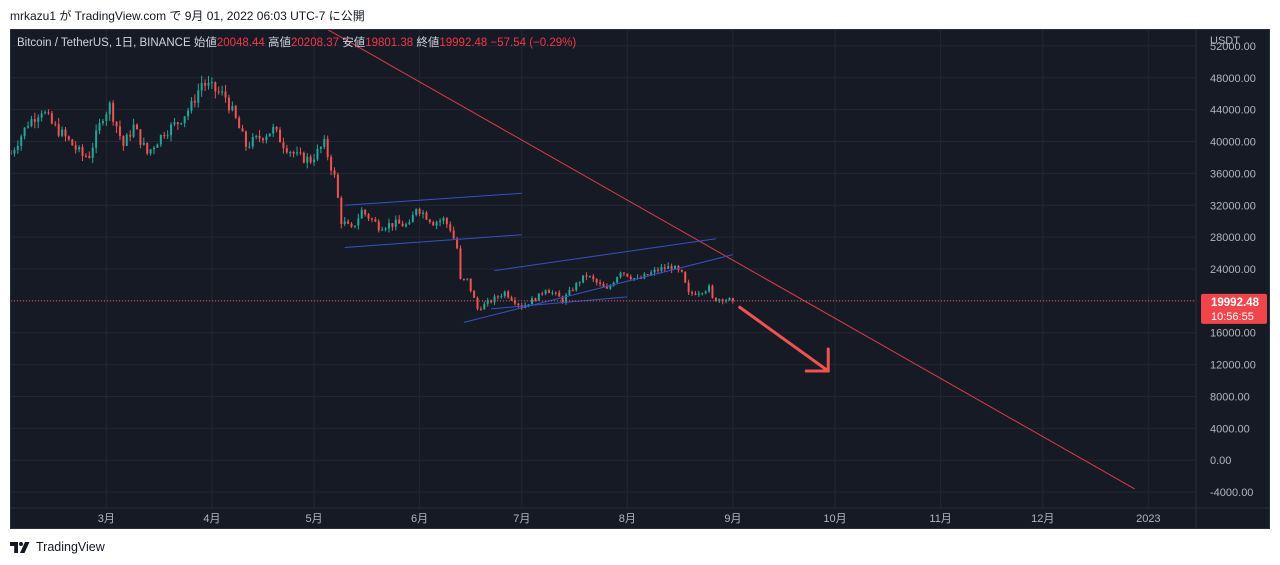  What do you see at coordinates (428, 43) in the screenshot?
I see `close-label: 終値` at bounding box center [428, 43].